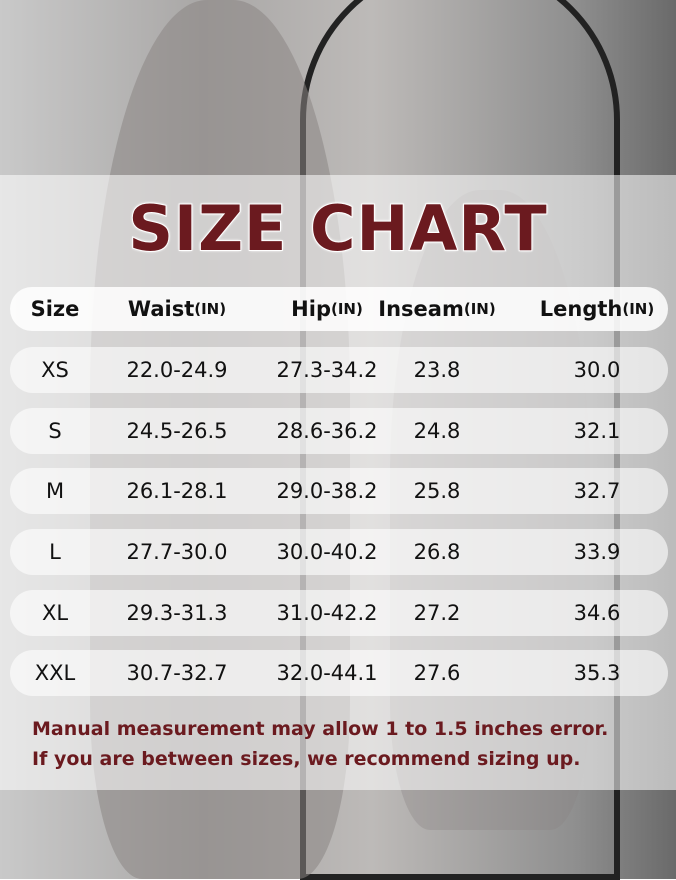 The image size is (676, 880). What do you see at coordinates (327, 613) in the screenshot?
I see `table-cell: 31.0-42.2` at bounding box center [327, 613].